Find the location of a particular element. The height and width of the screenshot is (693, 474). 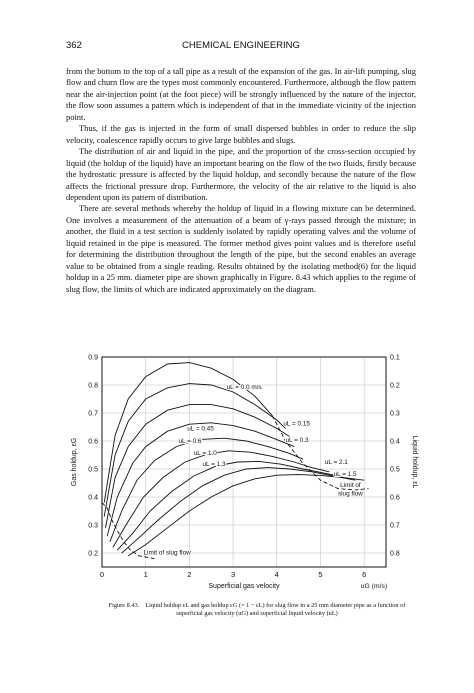

y-tick-label-left: 0.4 is located at coordinates (93, 498).